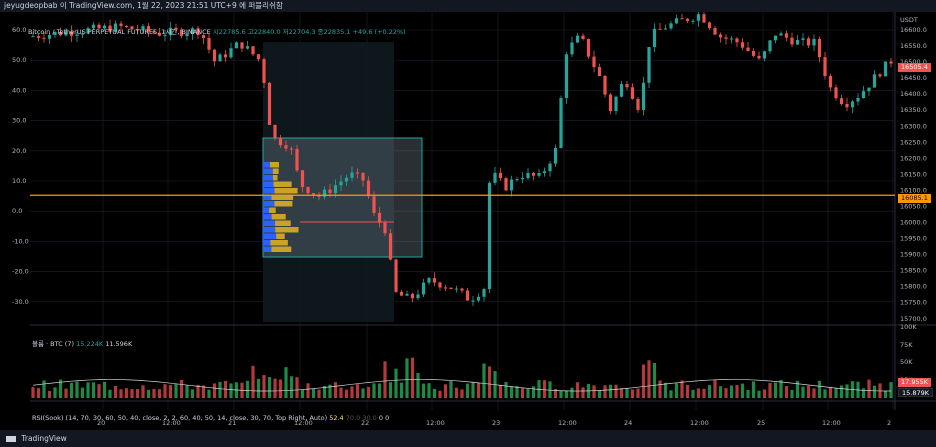 The width and height of the screenshot is (936, 447). What do you see at coordinates (913, 30) in the screenshot?
I see `price-axis-tick: 16600.0` at bounding box center [913, 30].